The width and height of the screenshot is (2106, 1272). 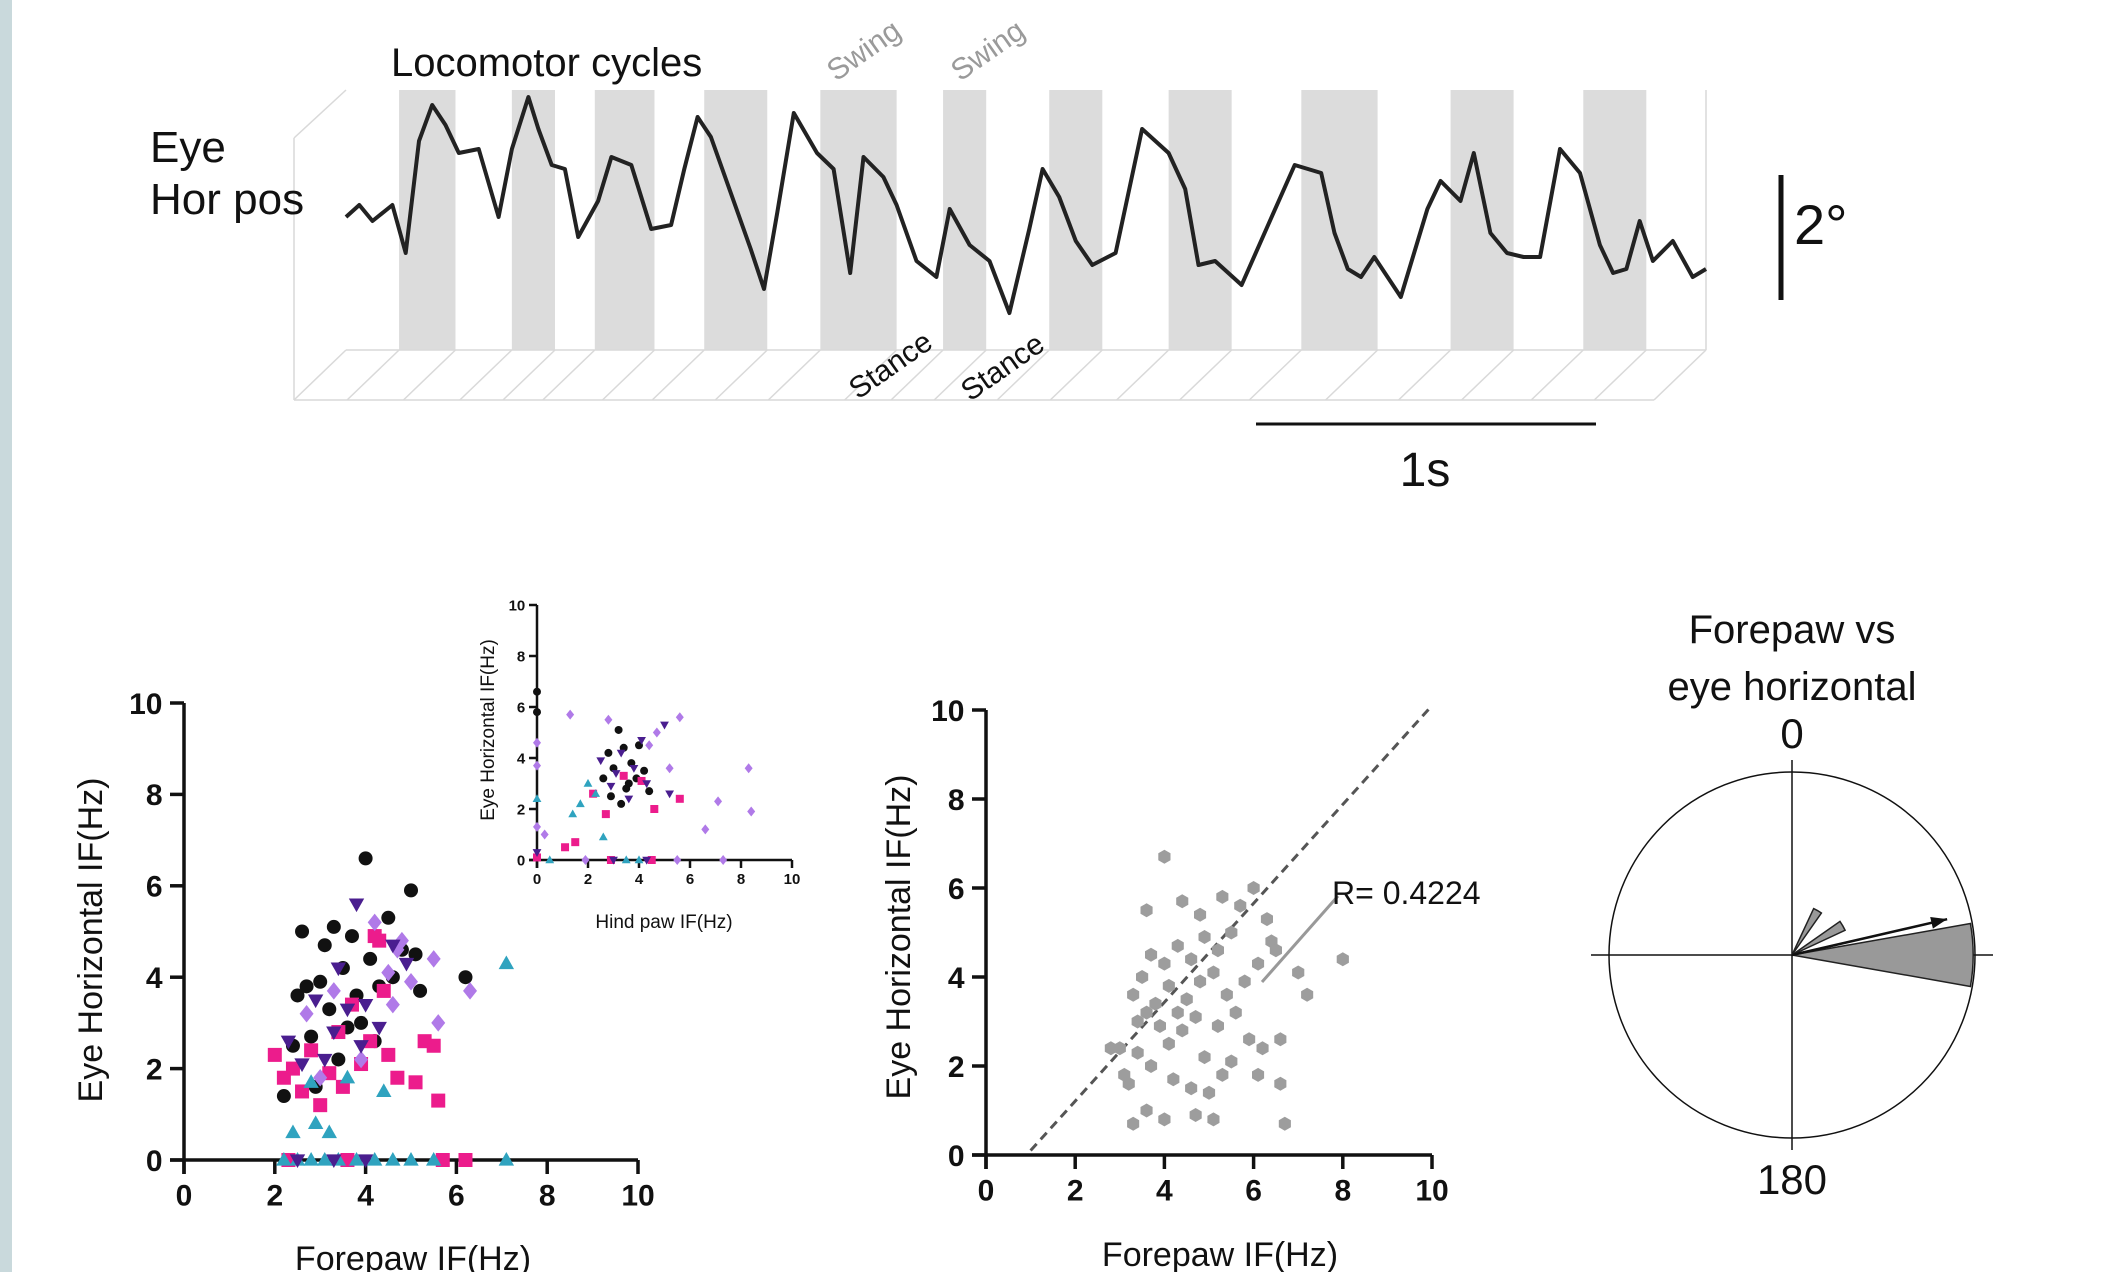 What do you see at coordinates (1425, 470) in the screenshot?
I see `time-scale-label: 1s` at bounding box center [1425, 470].